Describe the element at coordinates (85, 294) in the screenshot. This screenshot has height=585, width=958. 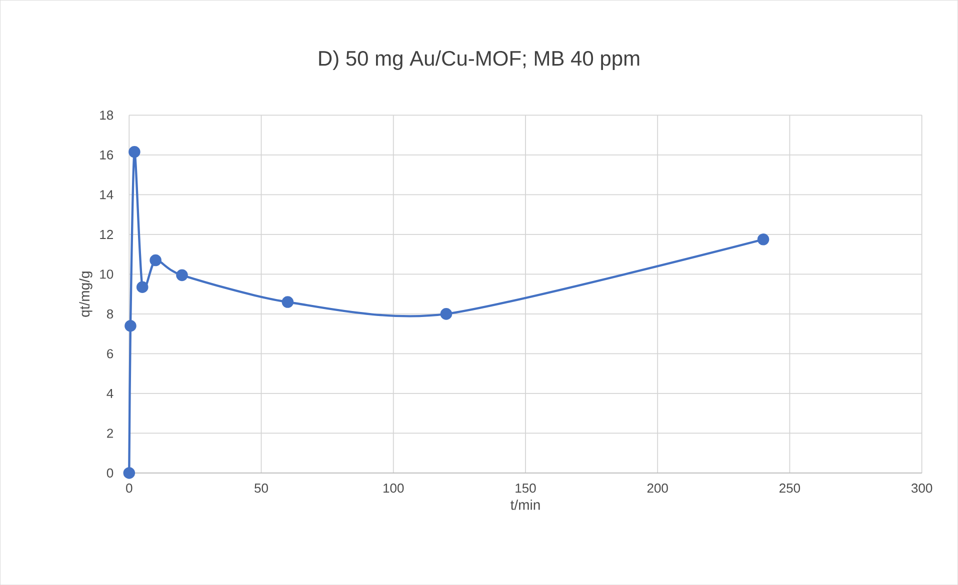
I see `y-axis-title: qt/mg/g` at that location.